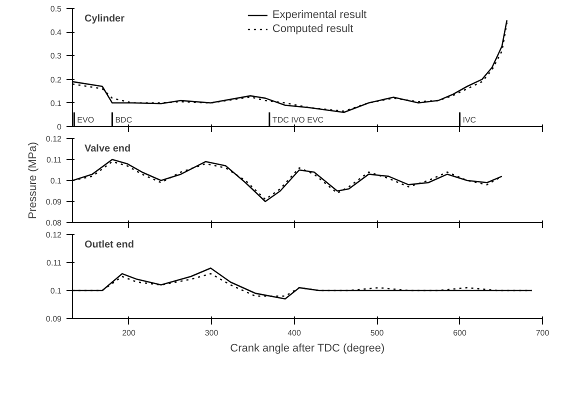 This screenshot has width=568, height=405. I want to click on y-tick-label: 0.3, so click(56, 56).